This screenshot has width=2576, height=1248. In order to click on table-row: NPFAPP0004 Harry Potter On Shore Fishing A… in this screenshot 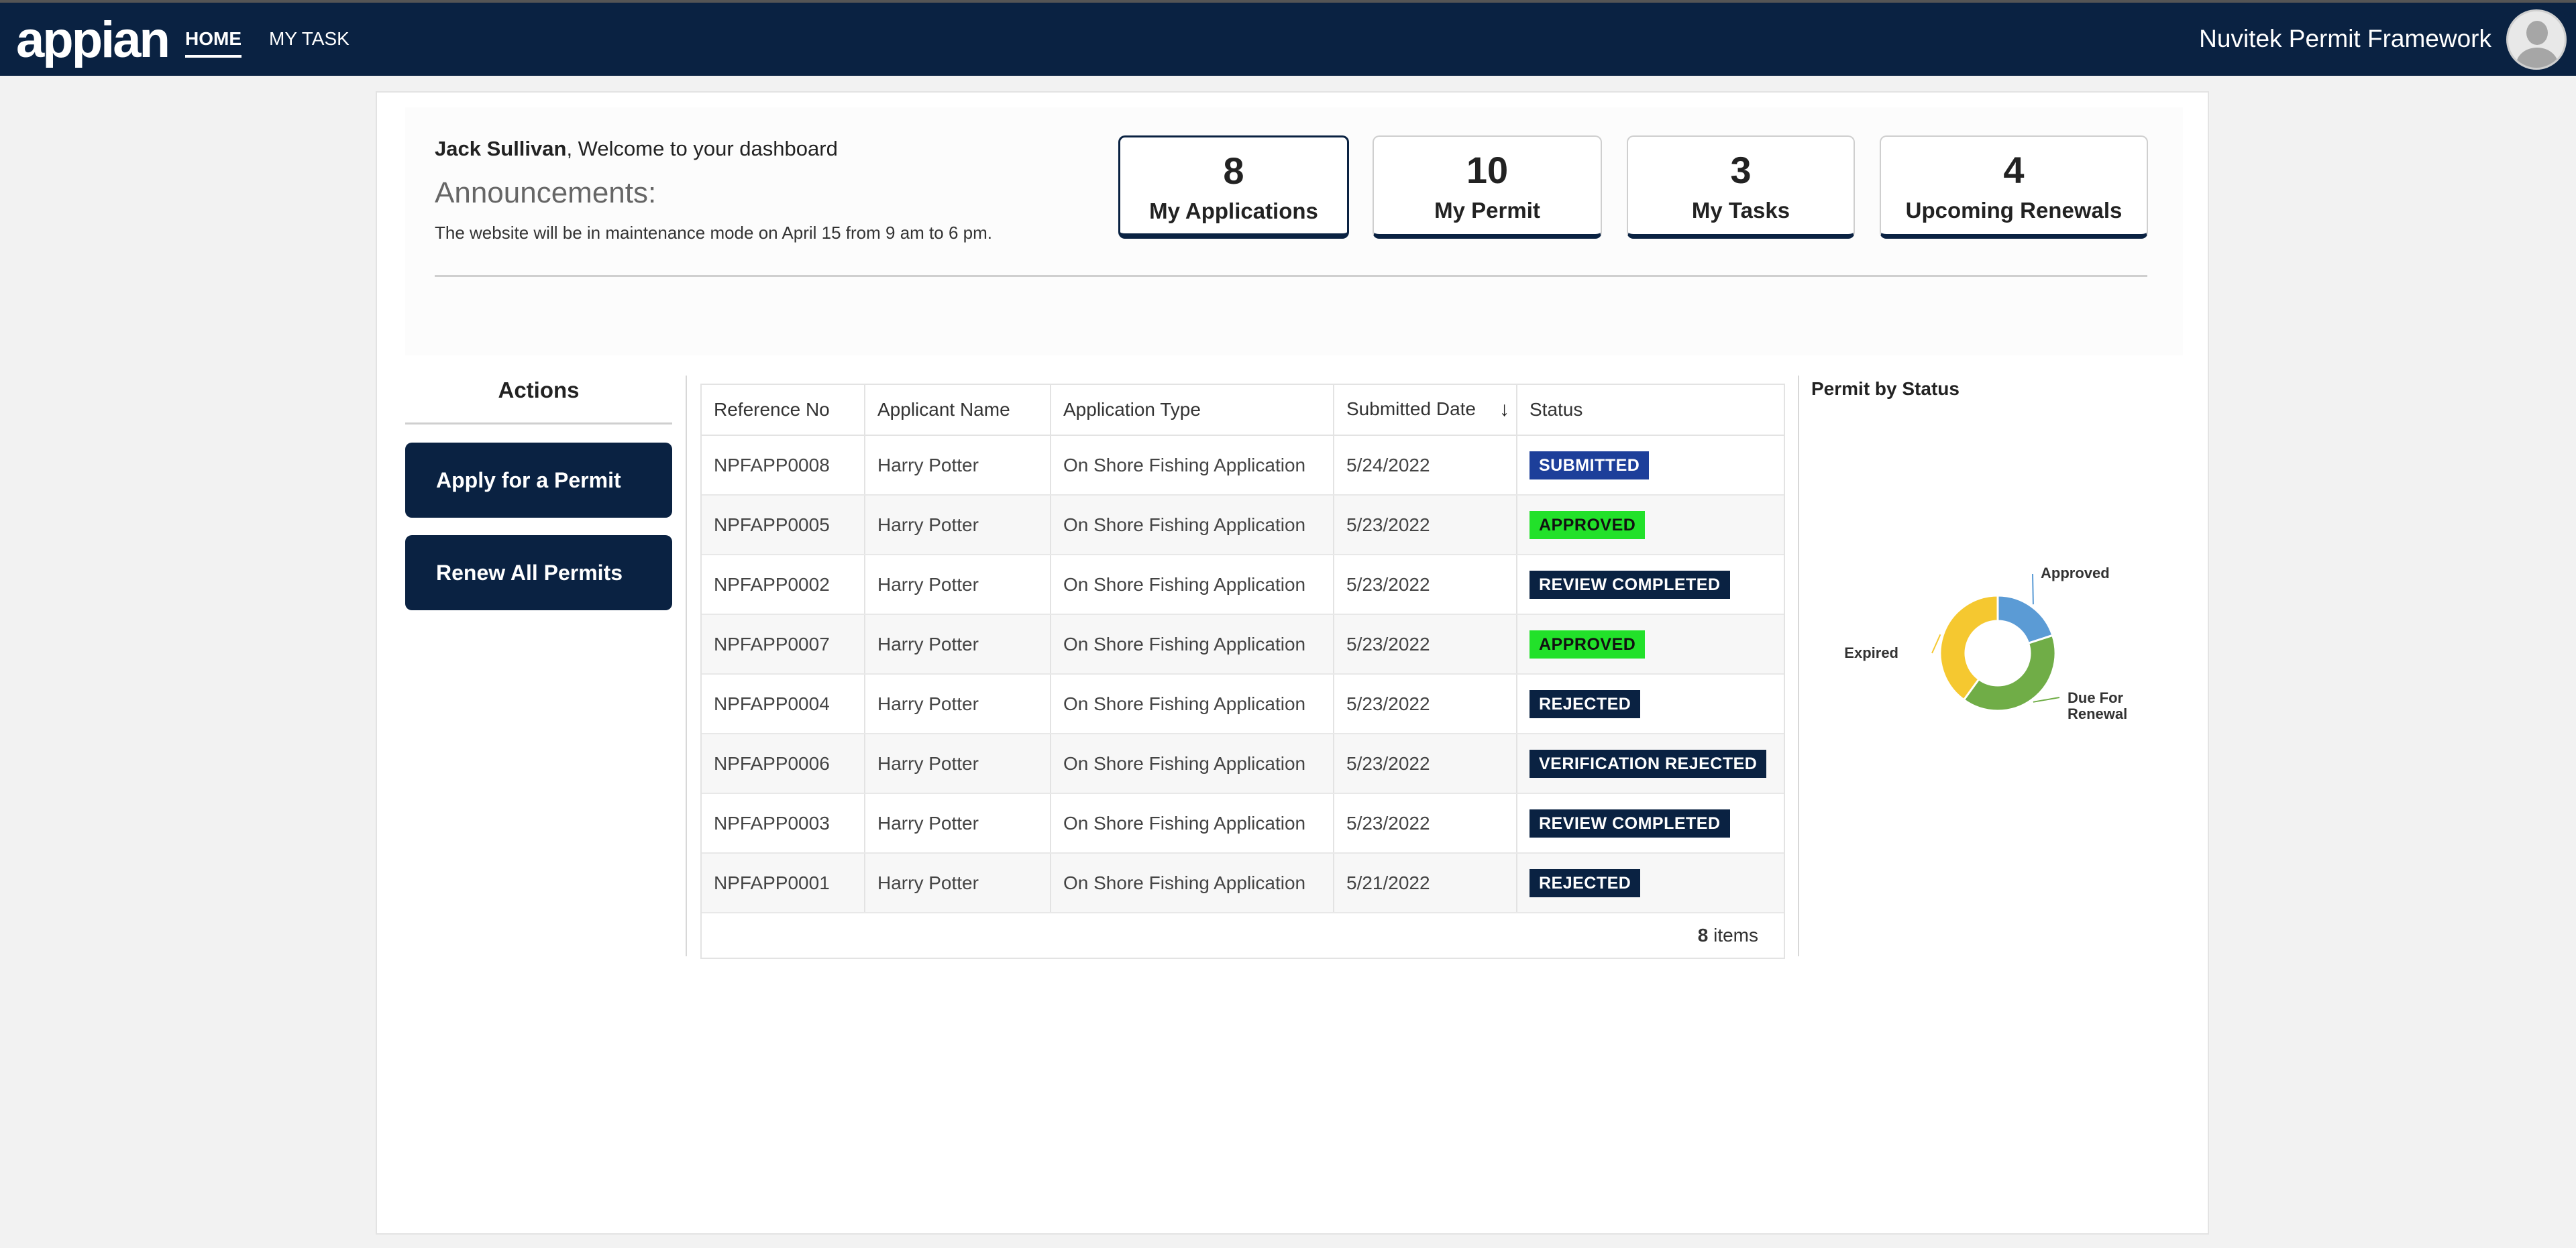, I will do `click(1243, 704)`.